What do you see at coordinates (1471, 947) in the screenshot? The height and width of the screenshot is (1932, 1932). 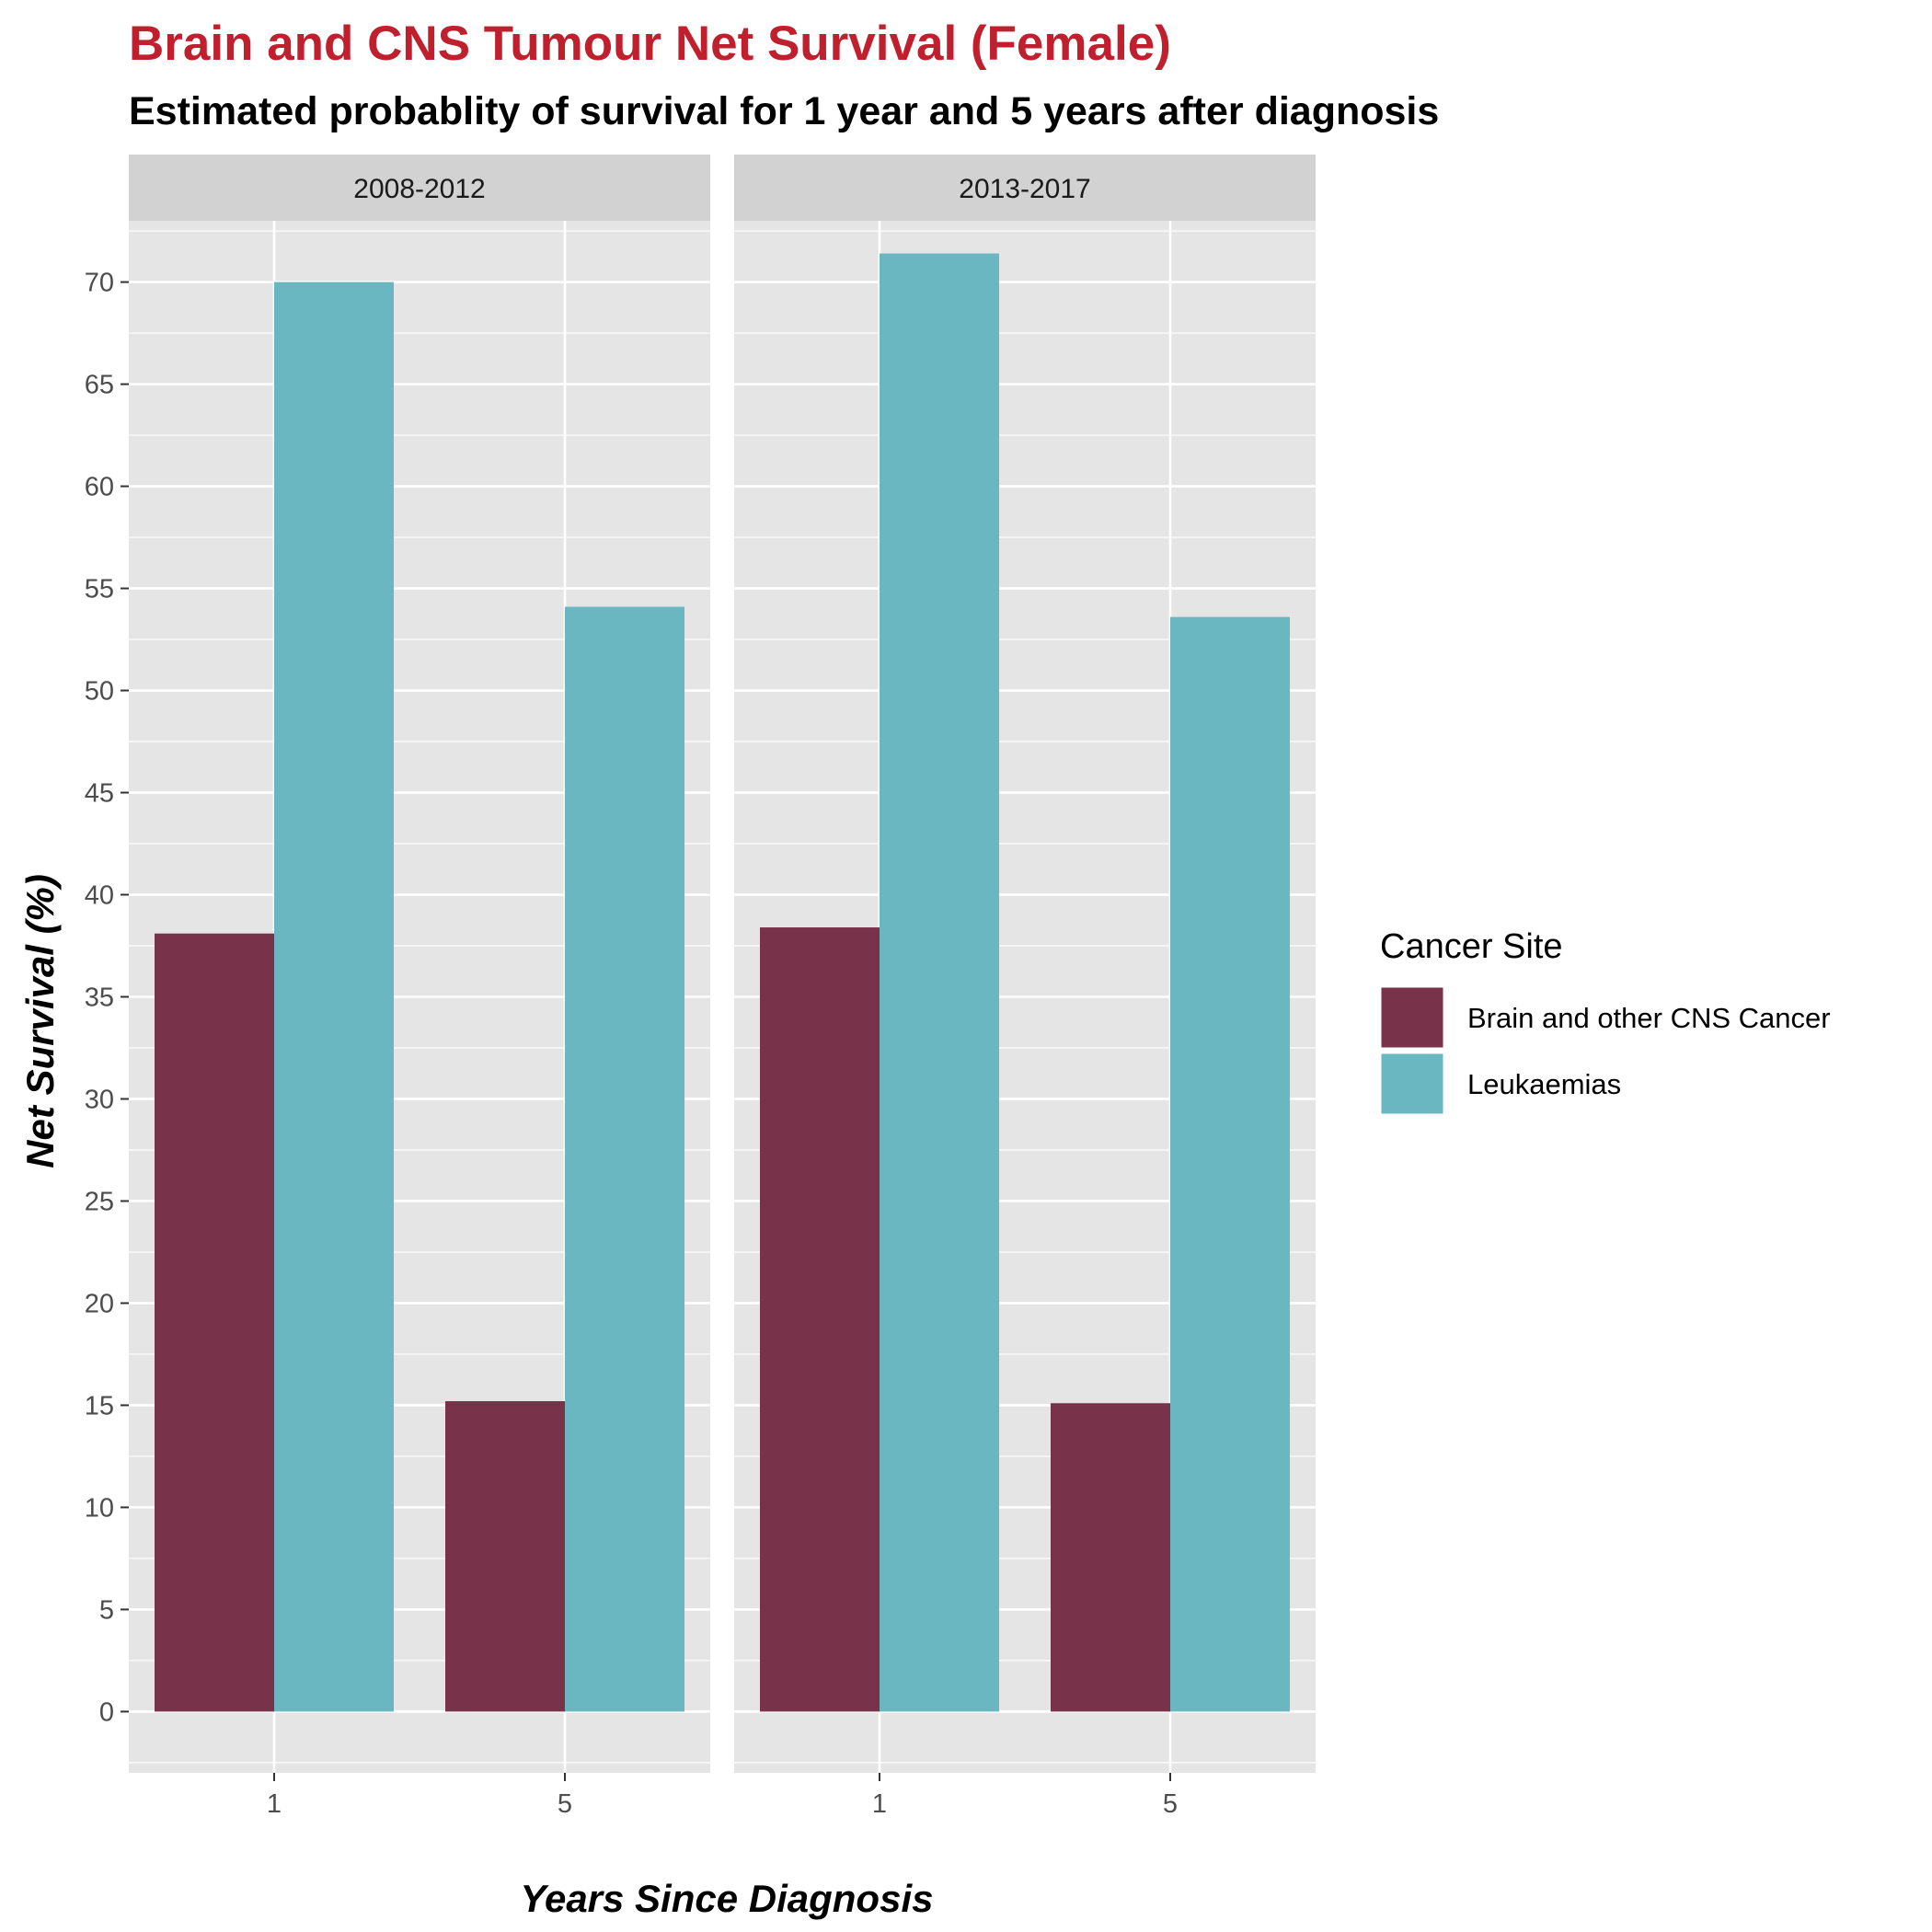 I see `legend-title: Cancer Site` at bounding box center [1471, 947].